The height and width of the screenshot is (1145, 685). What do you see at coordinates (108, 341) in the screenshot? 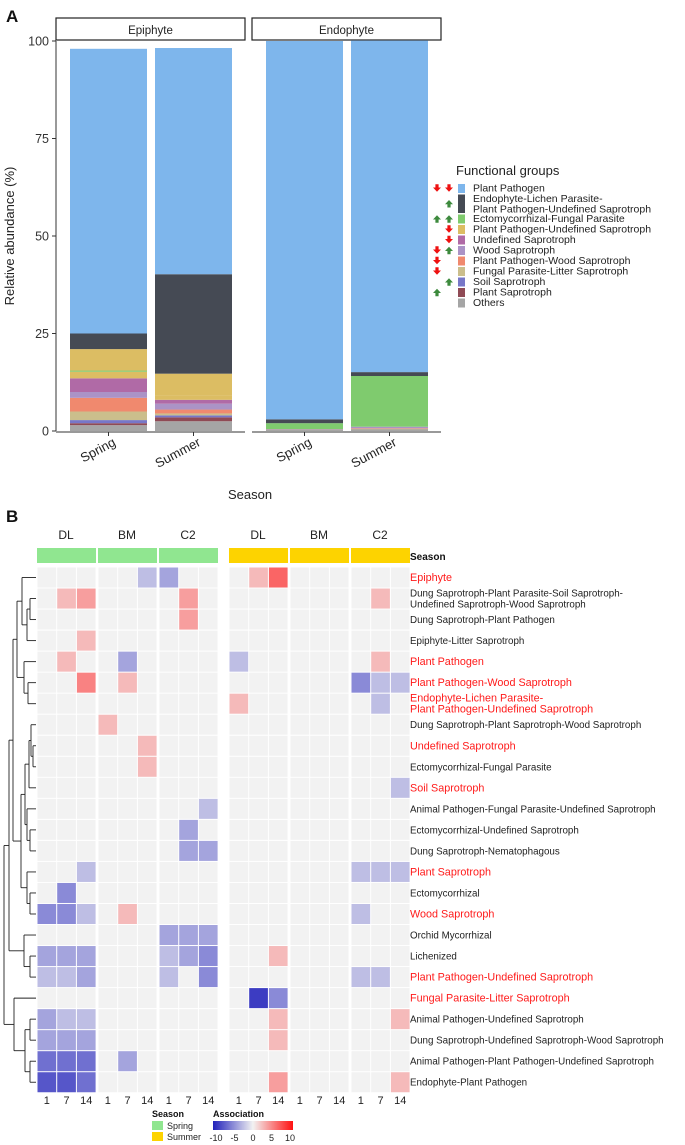
I see `bar-segment-epiphyte-spring-endophyte-lichen-parasite-plant-pathogen-undefined-saprotroph` at bounding box center [108, 341].